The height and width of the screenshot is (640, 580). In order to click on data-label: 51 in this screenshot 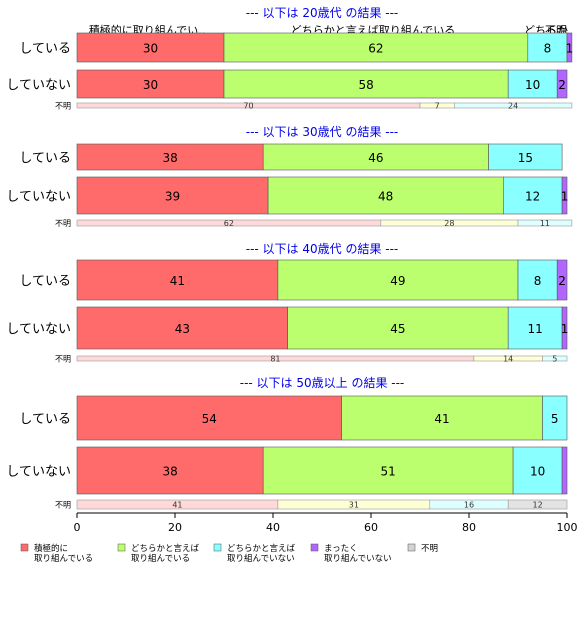, I will do `click(388, 472)`.